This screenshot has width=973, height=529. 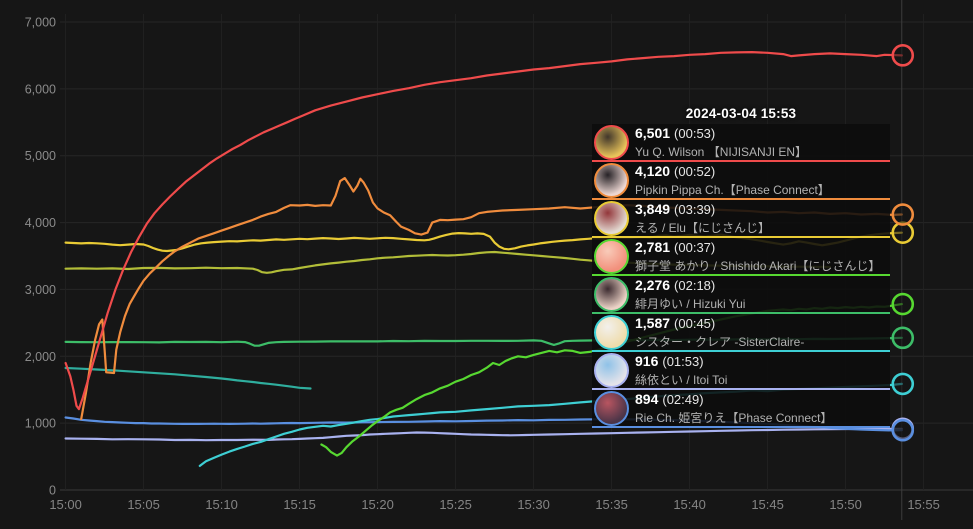 I want to click on viewer-count: 894, so click(x=647, y=399).